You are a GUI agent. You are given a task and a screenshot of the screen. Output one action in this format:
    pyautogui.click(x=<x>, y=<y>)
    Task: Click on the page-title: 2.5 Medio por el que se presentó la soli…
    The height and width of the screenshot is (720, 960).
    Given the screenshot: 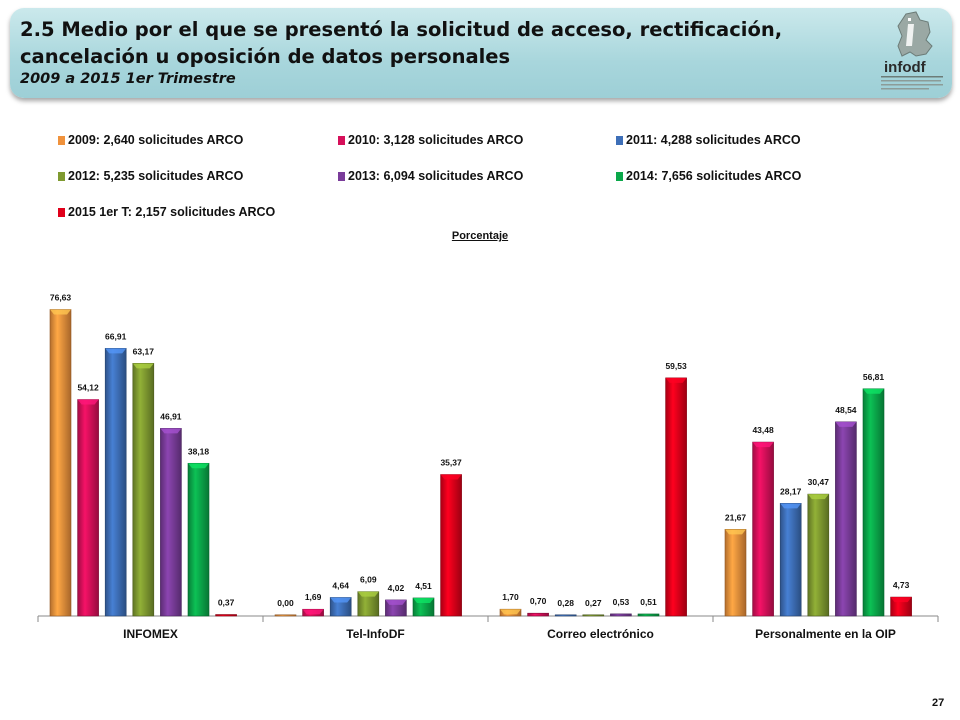 What is the action you would take?
    pyautogui.click(x=401, y=43)
    